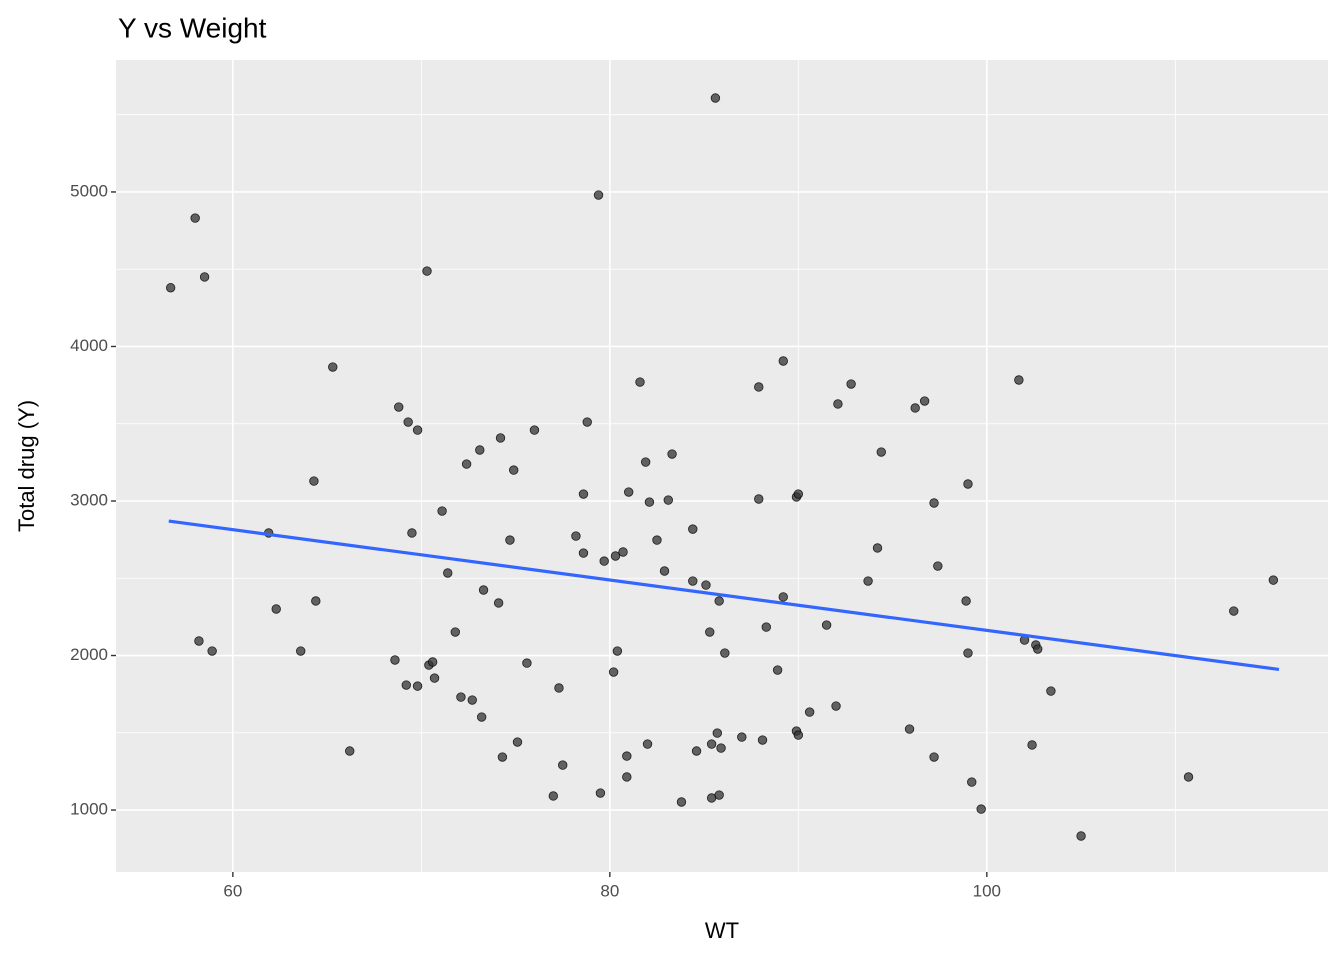 The image size is (1344, 960). I want to click on fit-group, so click(724, 595).